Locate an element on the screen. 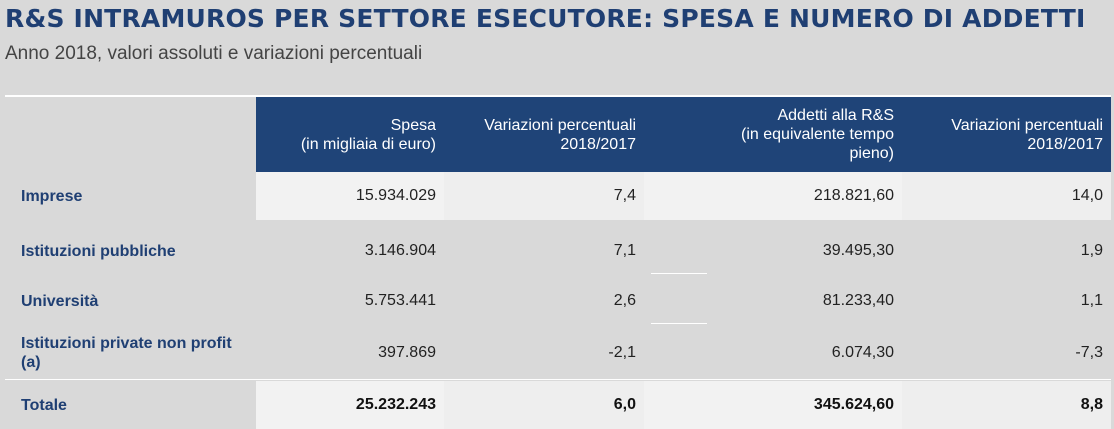 This screenshot has width=1114, height=429. row-label: Totale is located at coordinates (44, 405).